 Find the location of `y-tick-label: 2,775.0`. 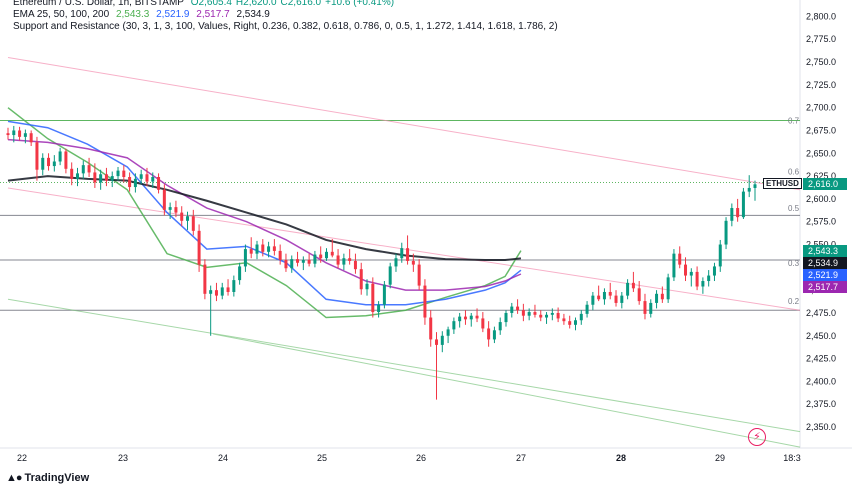

y-tick-label: 2,775.0 is located at coordinates (821, 39).